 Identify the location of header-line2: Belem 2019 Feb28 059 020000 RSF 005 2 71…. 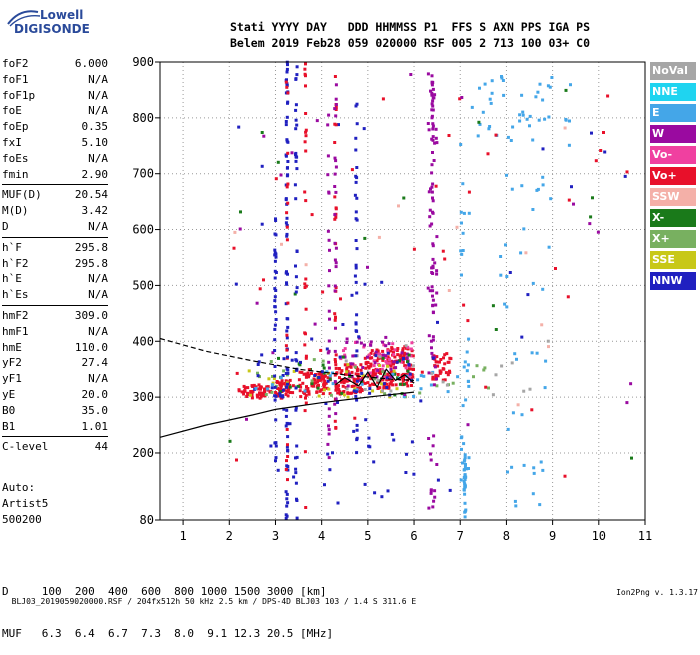
(410, 43).